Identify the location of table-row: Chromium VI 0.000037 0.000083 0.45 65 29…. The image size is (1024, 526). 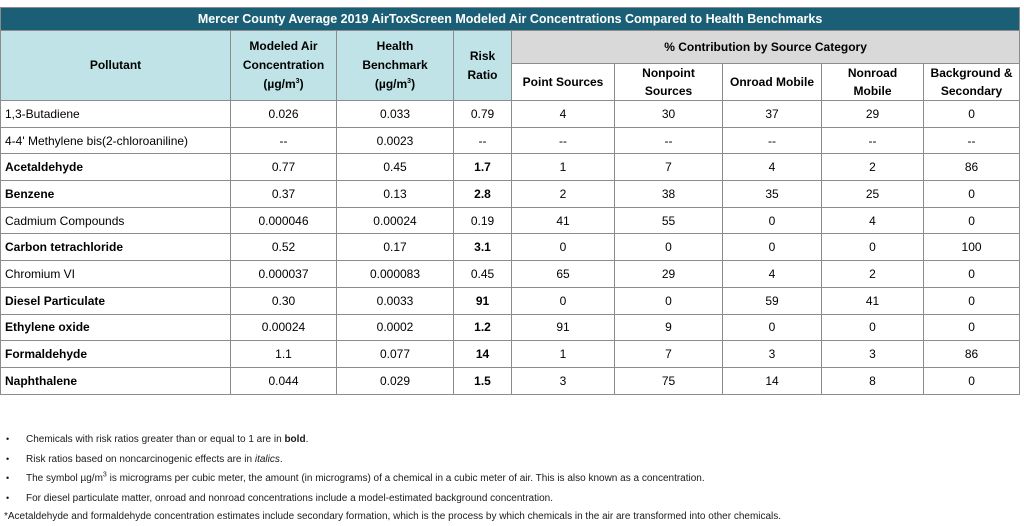
(510, 274).